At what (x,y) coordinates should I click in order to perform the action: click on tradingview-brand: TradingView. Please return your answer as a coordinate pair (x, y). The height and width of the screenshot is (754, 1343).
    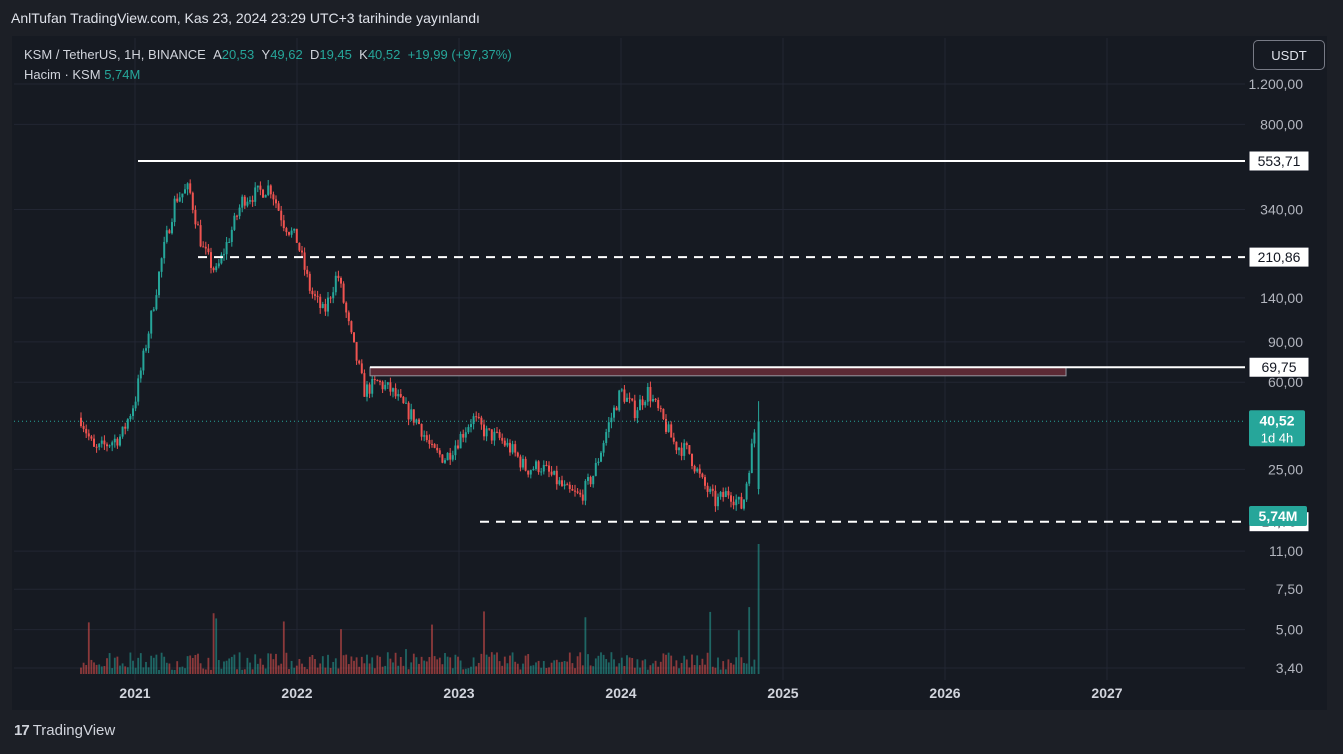
    Looking at the image, I should click on (74, 730).